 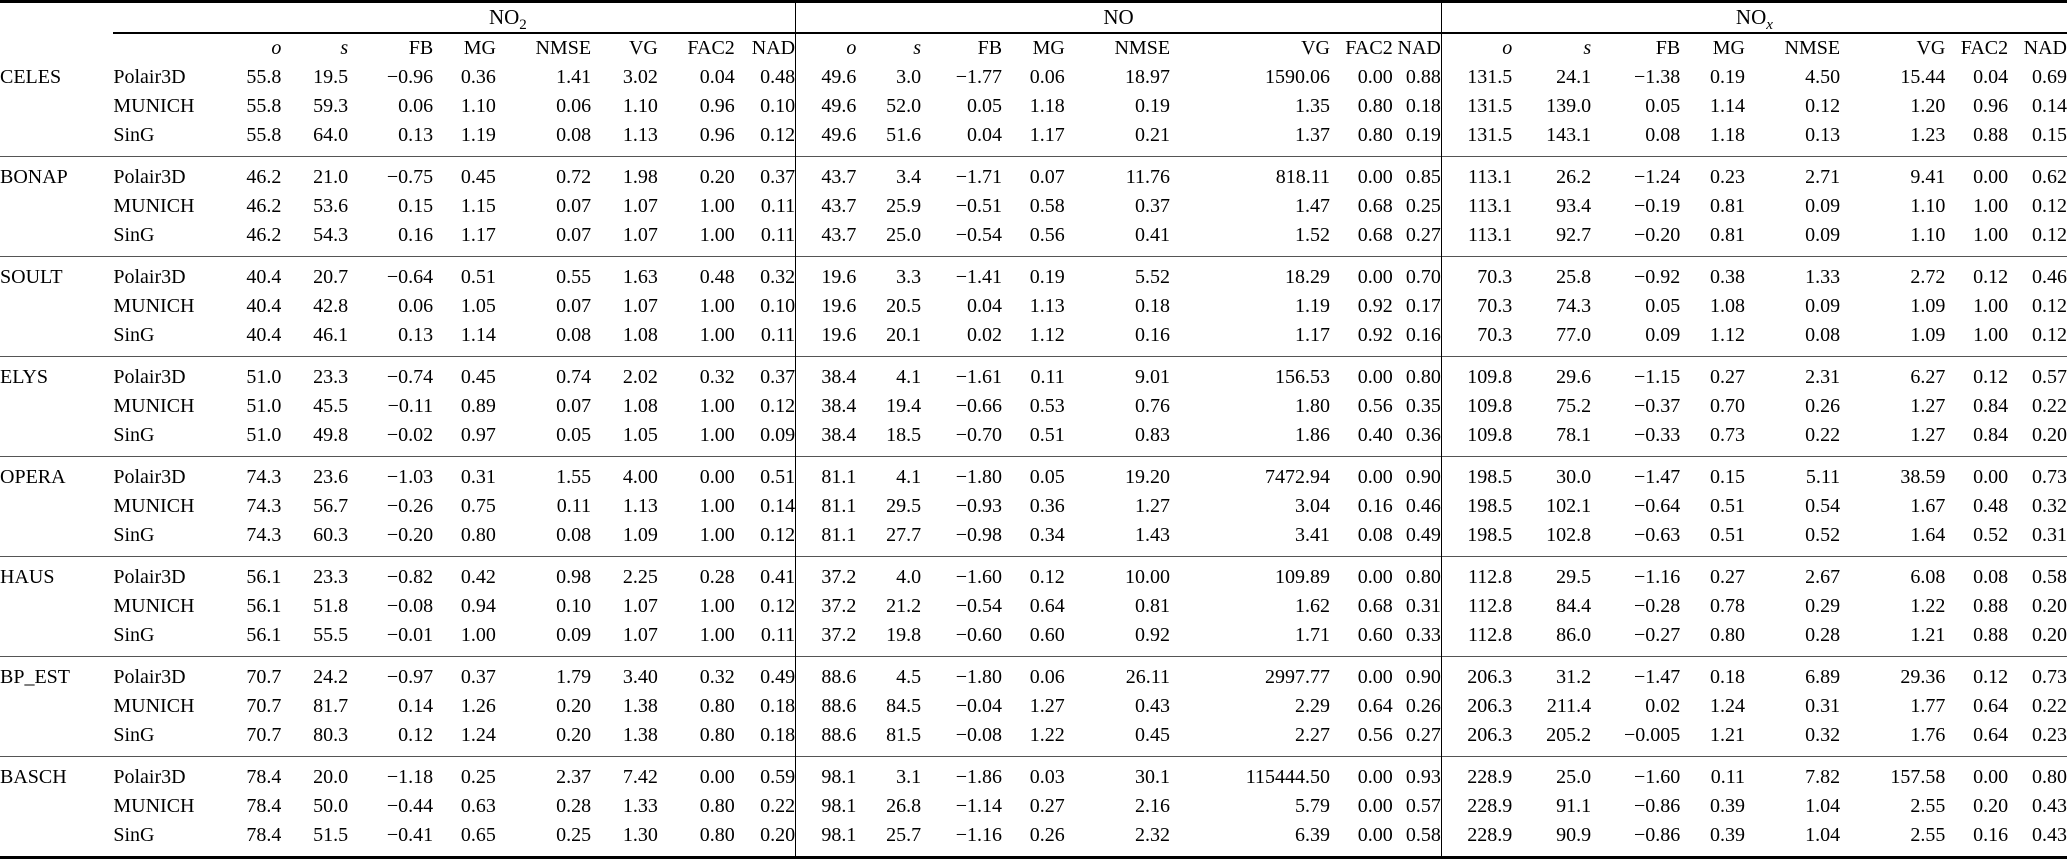 What do you see at coordinates (1712, 274) in the screenshot?
I see `stat-value: 0.38` at bounding box center [1712, 274].